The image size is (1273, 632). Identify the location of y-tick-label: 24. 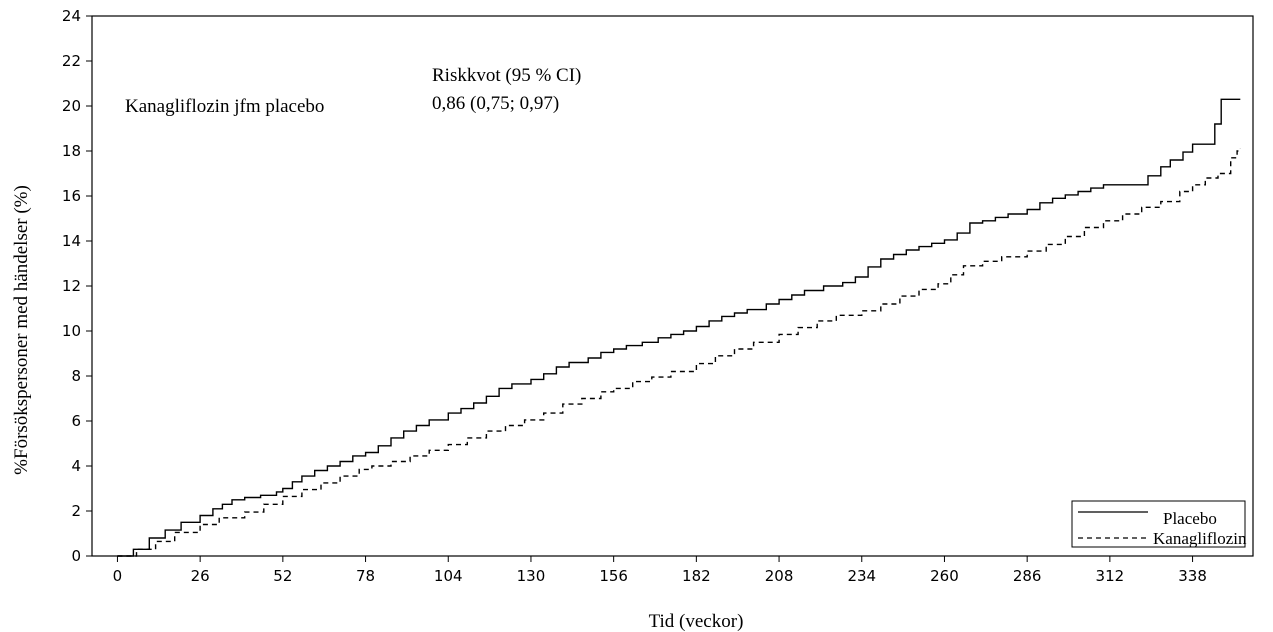
(71, 16).